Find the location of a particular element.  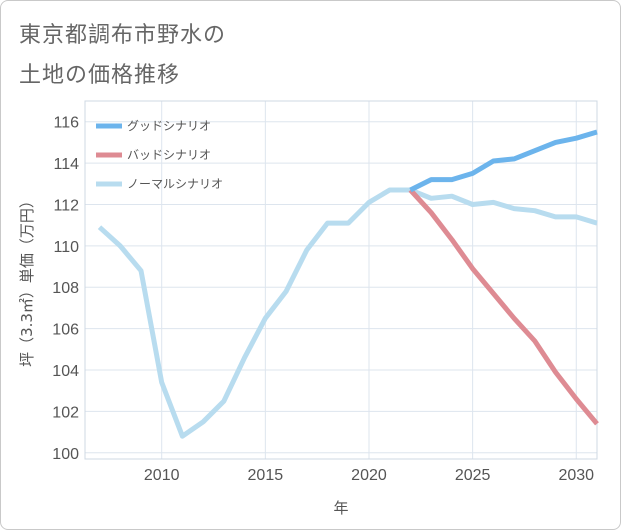

y-tick-label: 100 is located at coordinates (65, 454).